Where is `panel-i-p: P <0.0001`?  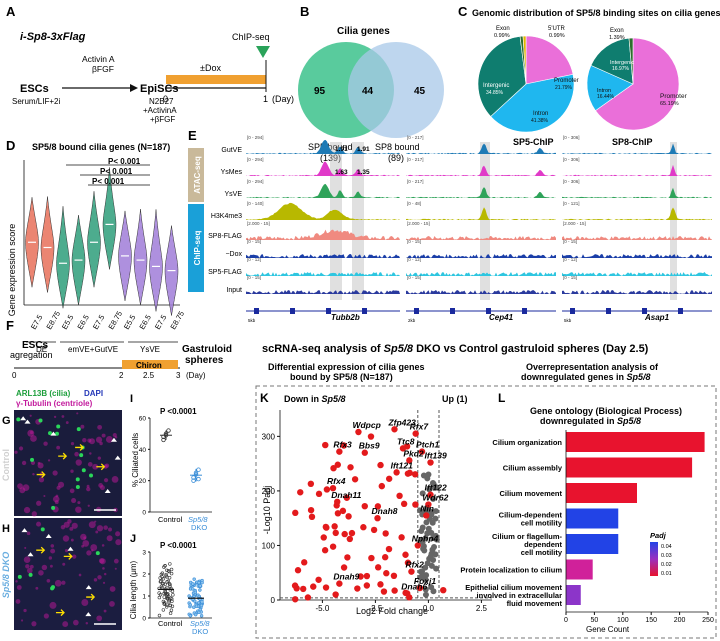 panel-i-p: P <0.0001 is located at coordinates (178, 411).